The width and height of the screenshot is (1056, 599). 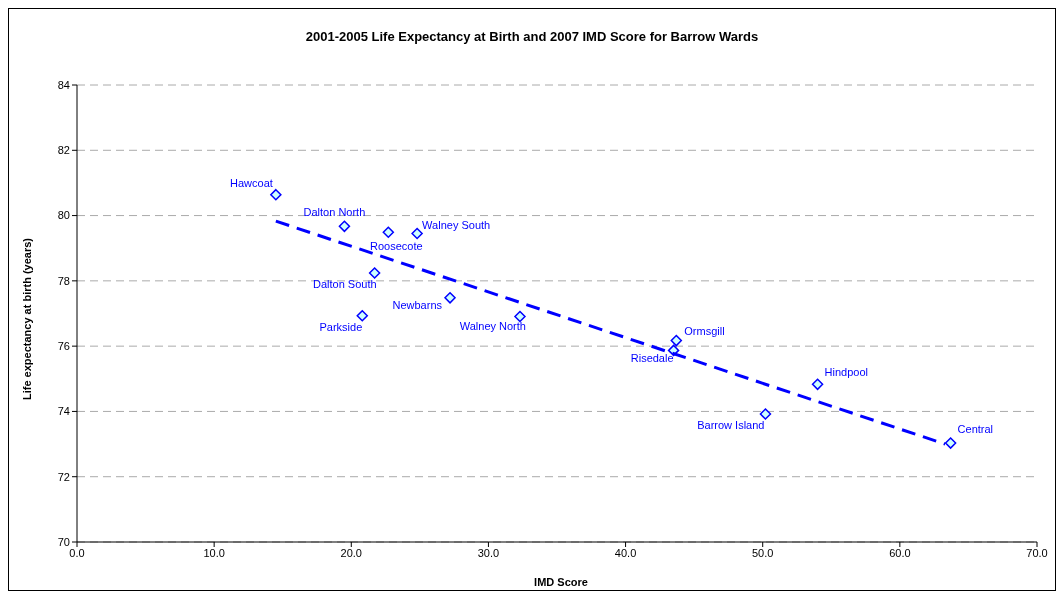 I want to click on annotation: Risedale, so click(x=652, y=358).